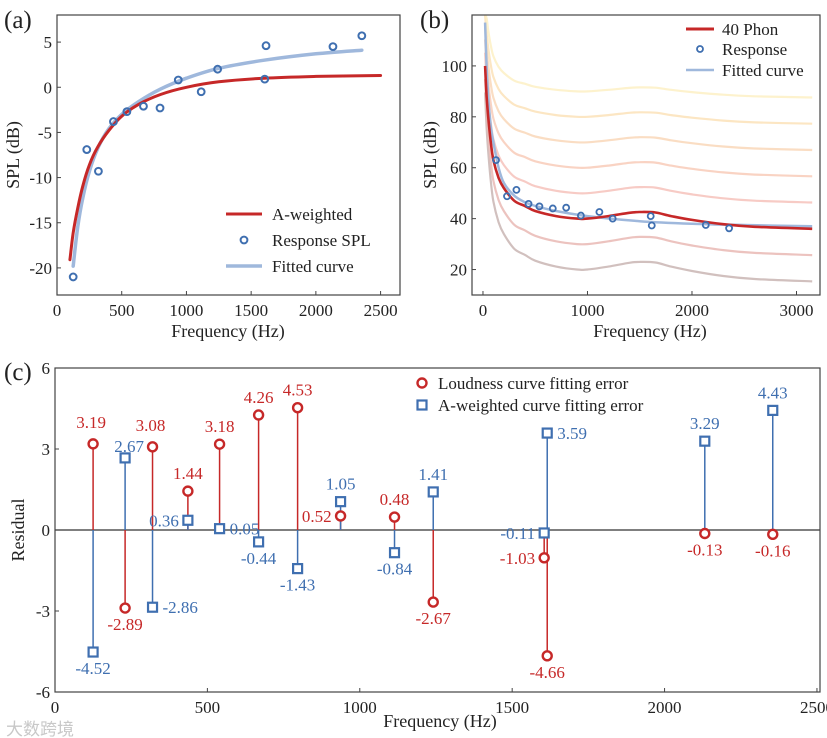 The width and height of the screenshot is (827, 738). I want to click on loudness-error-label: -1.03, so click(517, 558).